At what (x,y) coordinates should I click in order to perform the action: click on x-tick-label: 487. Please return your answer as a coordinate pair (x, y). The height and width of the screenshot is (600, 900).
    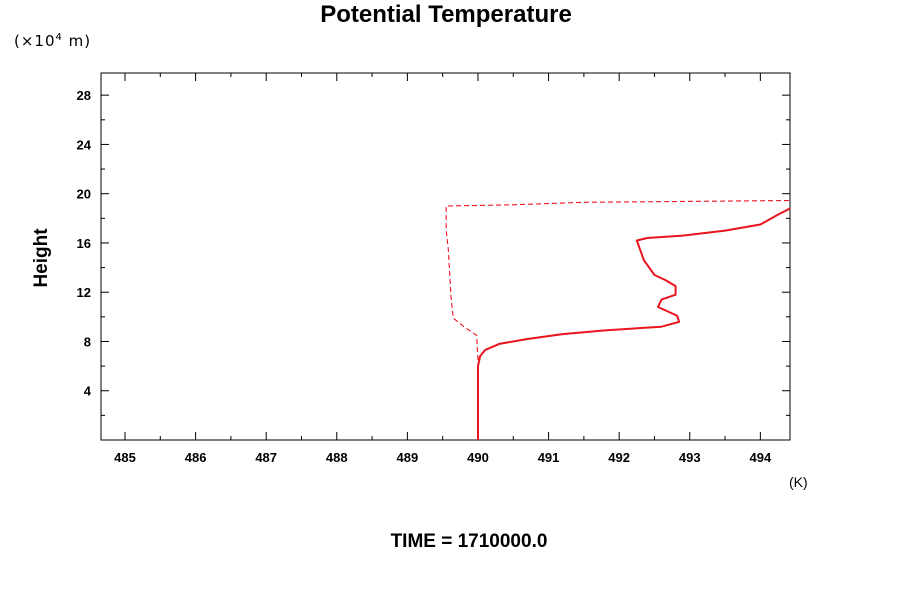
    Looking at the image, I should click on (266, 457).